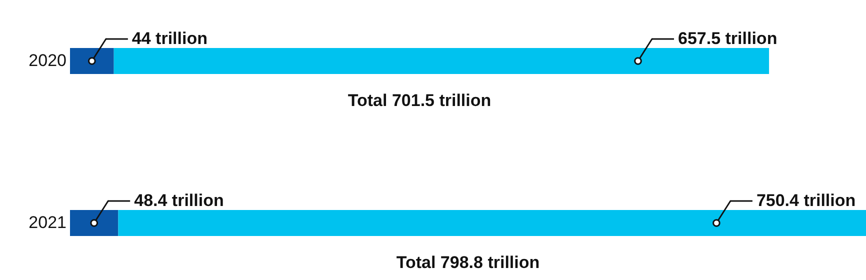 The image size is (866, 280). Describe the element at coordinates (179, 200) in the screenshot. I see `data-label: 48.4 trillion` at that location.